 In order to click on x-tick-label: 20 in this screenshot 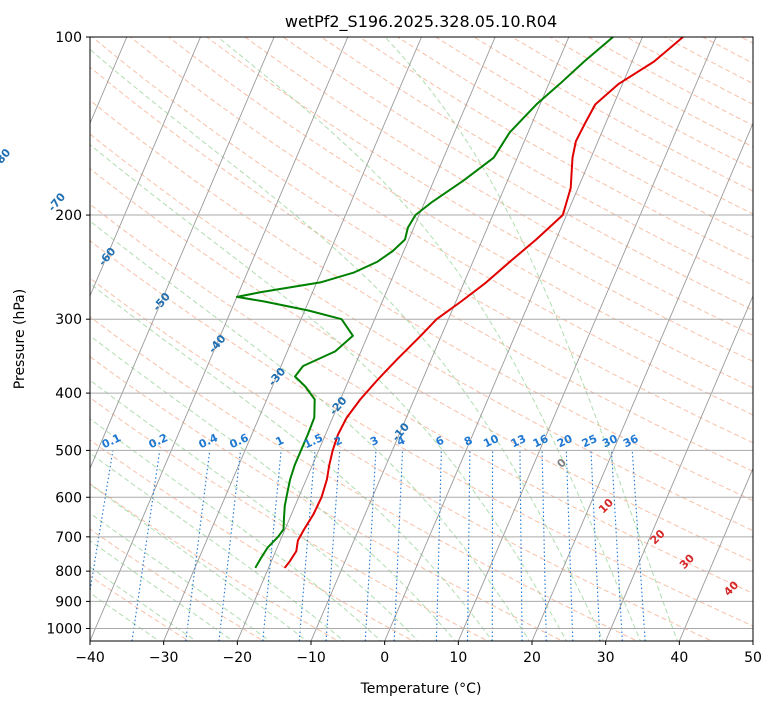, I will do `click(532, 658)`.